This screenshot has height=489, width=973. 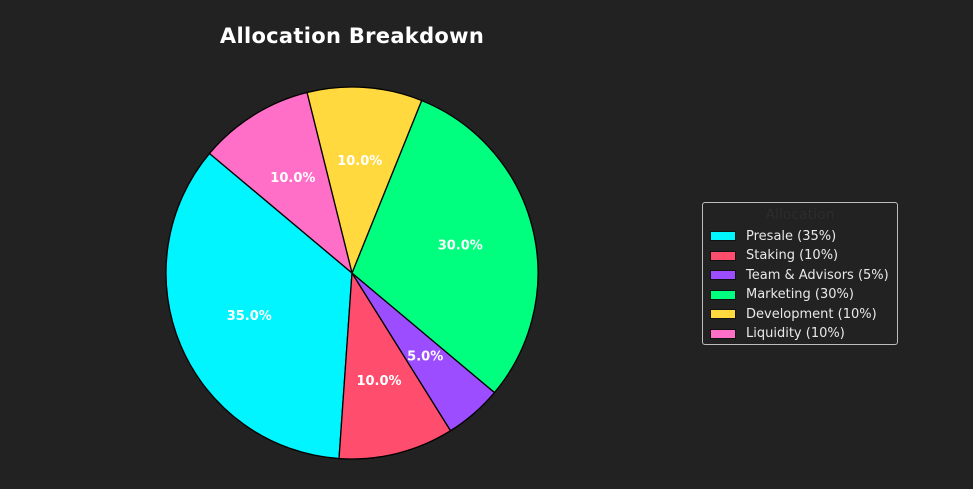 What do you see at coordinates (249, 316) in the screenshot?
I see `slice-label: 35.0%` at bounding box center [249, 316].